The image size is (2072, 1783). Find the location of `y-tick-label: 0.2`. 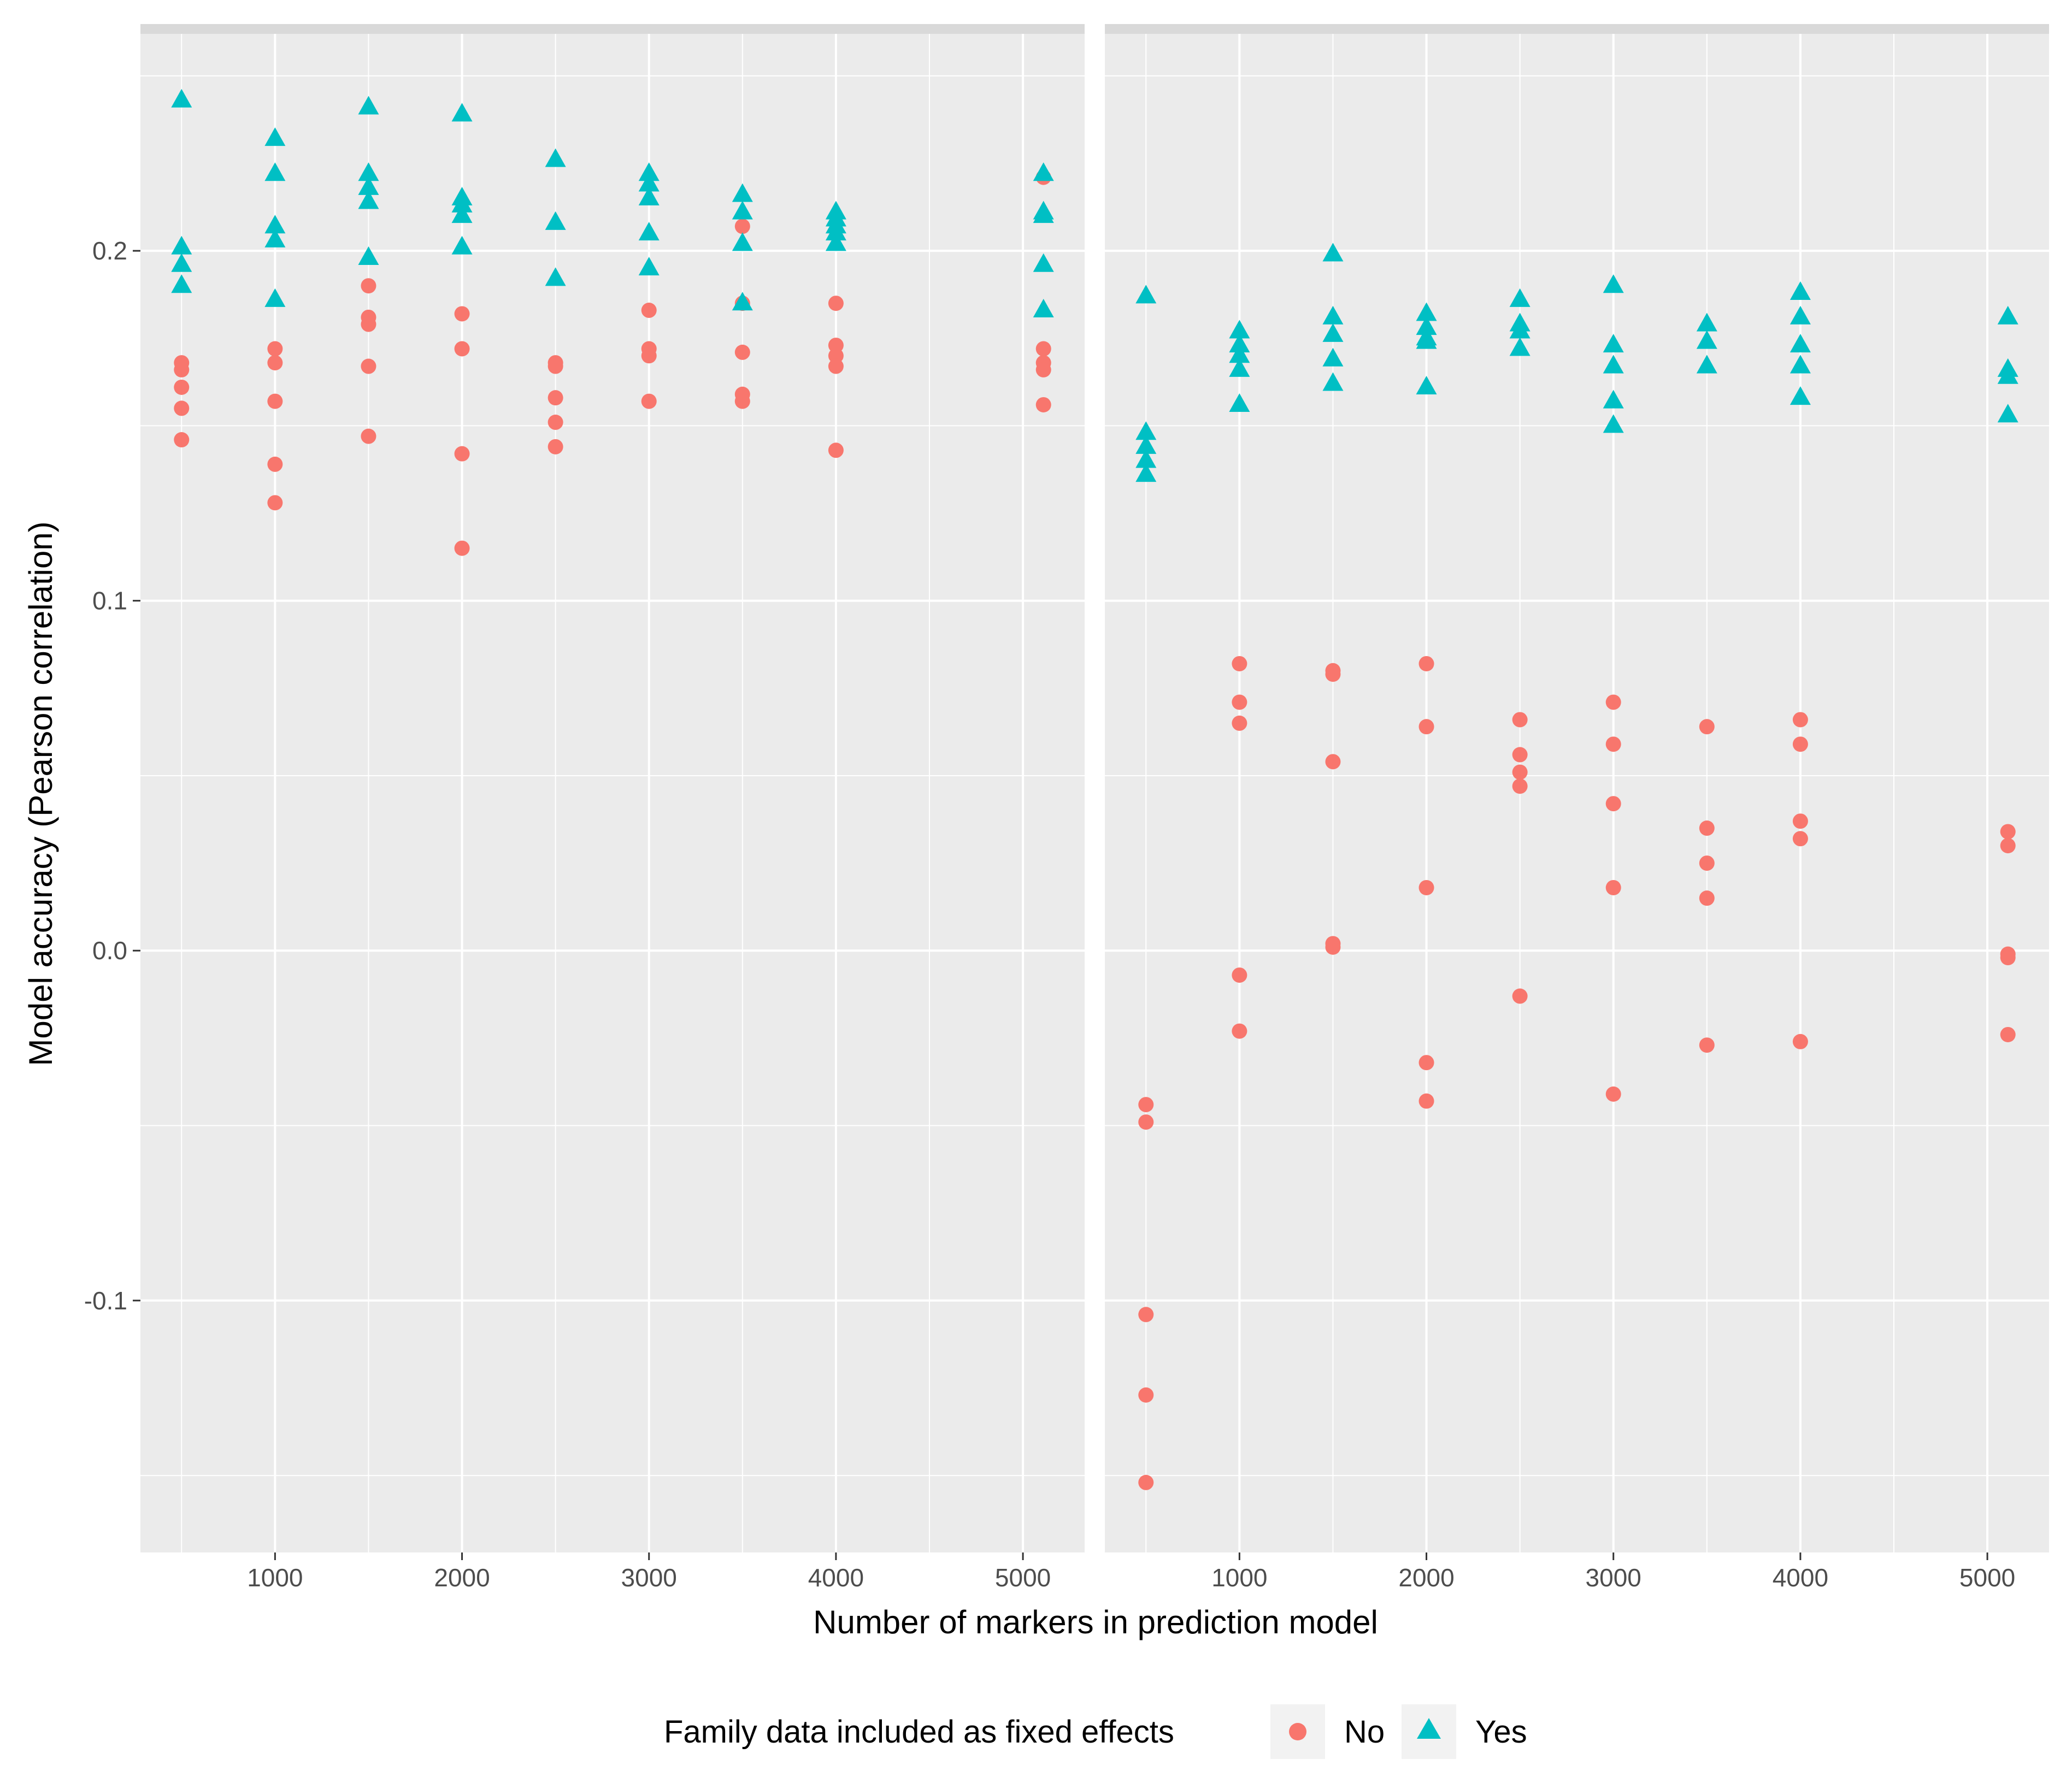

y-tick-label: 0.2 is located at coordinates (109, 251).